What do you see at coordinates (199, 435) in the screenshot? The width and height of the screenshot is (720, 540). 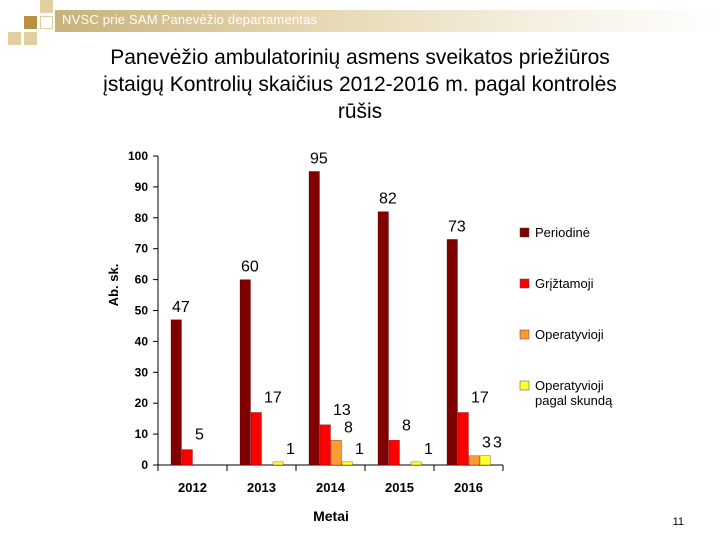 I see `data-label: 5` at bounding box center [199, 435].